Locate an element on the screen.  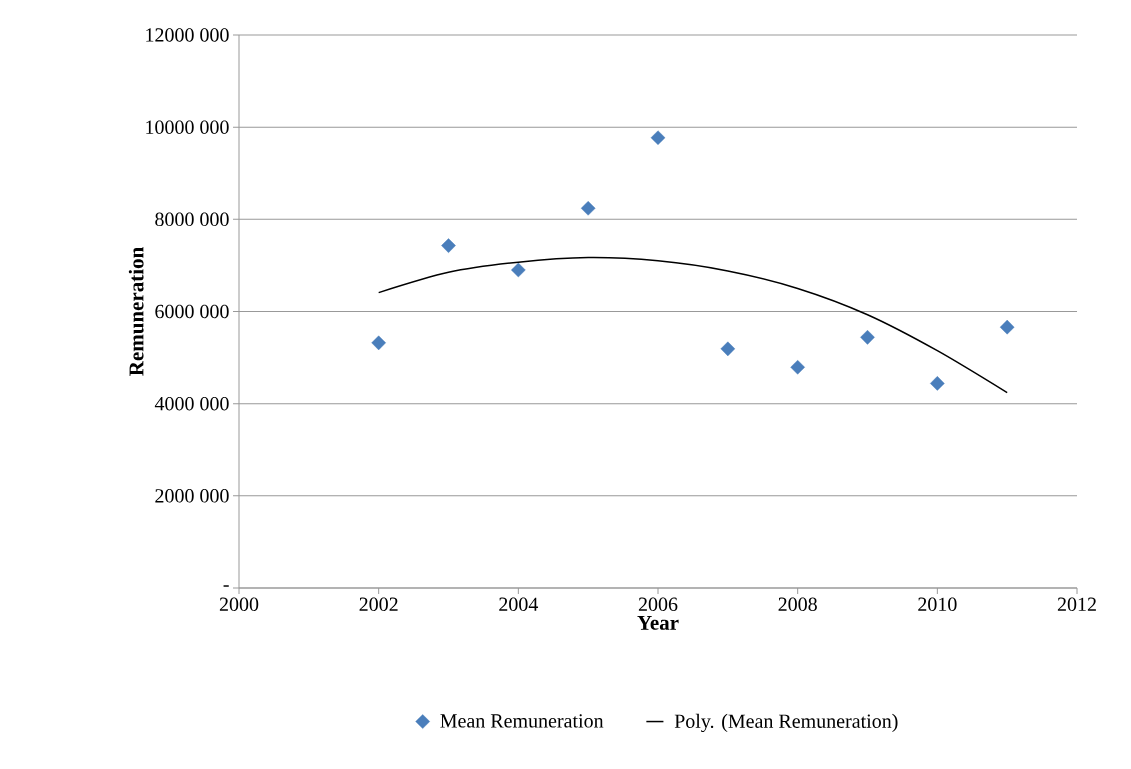
x-tick-label: 2002 is located at coordinates (378, 604).